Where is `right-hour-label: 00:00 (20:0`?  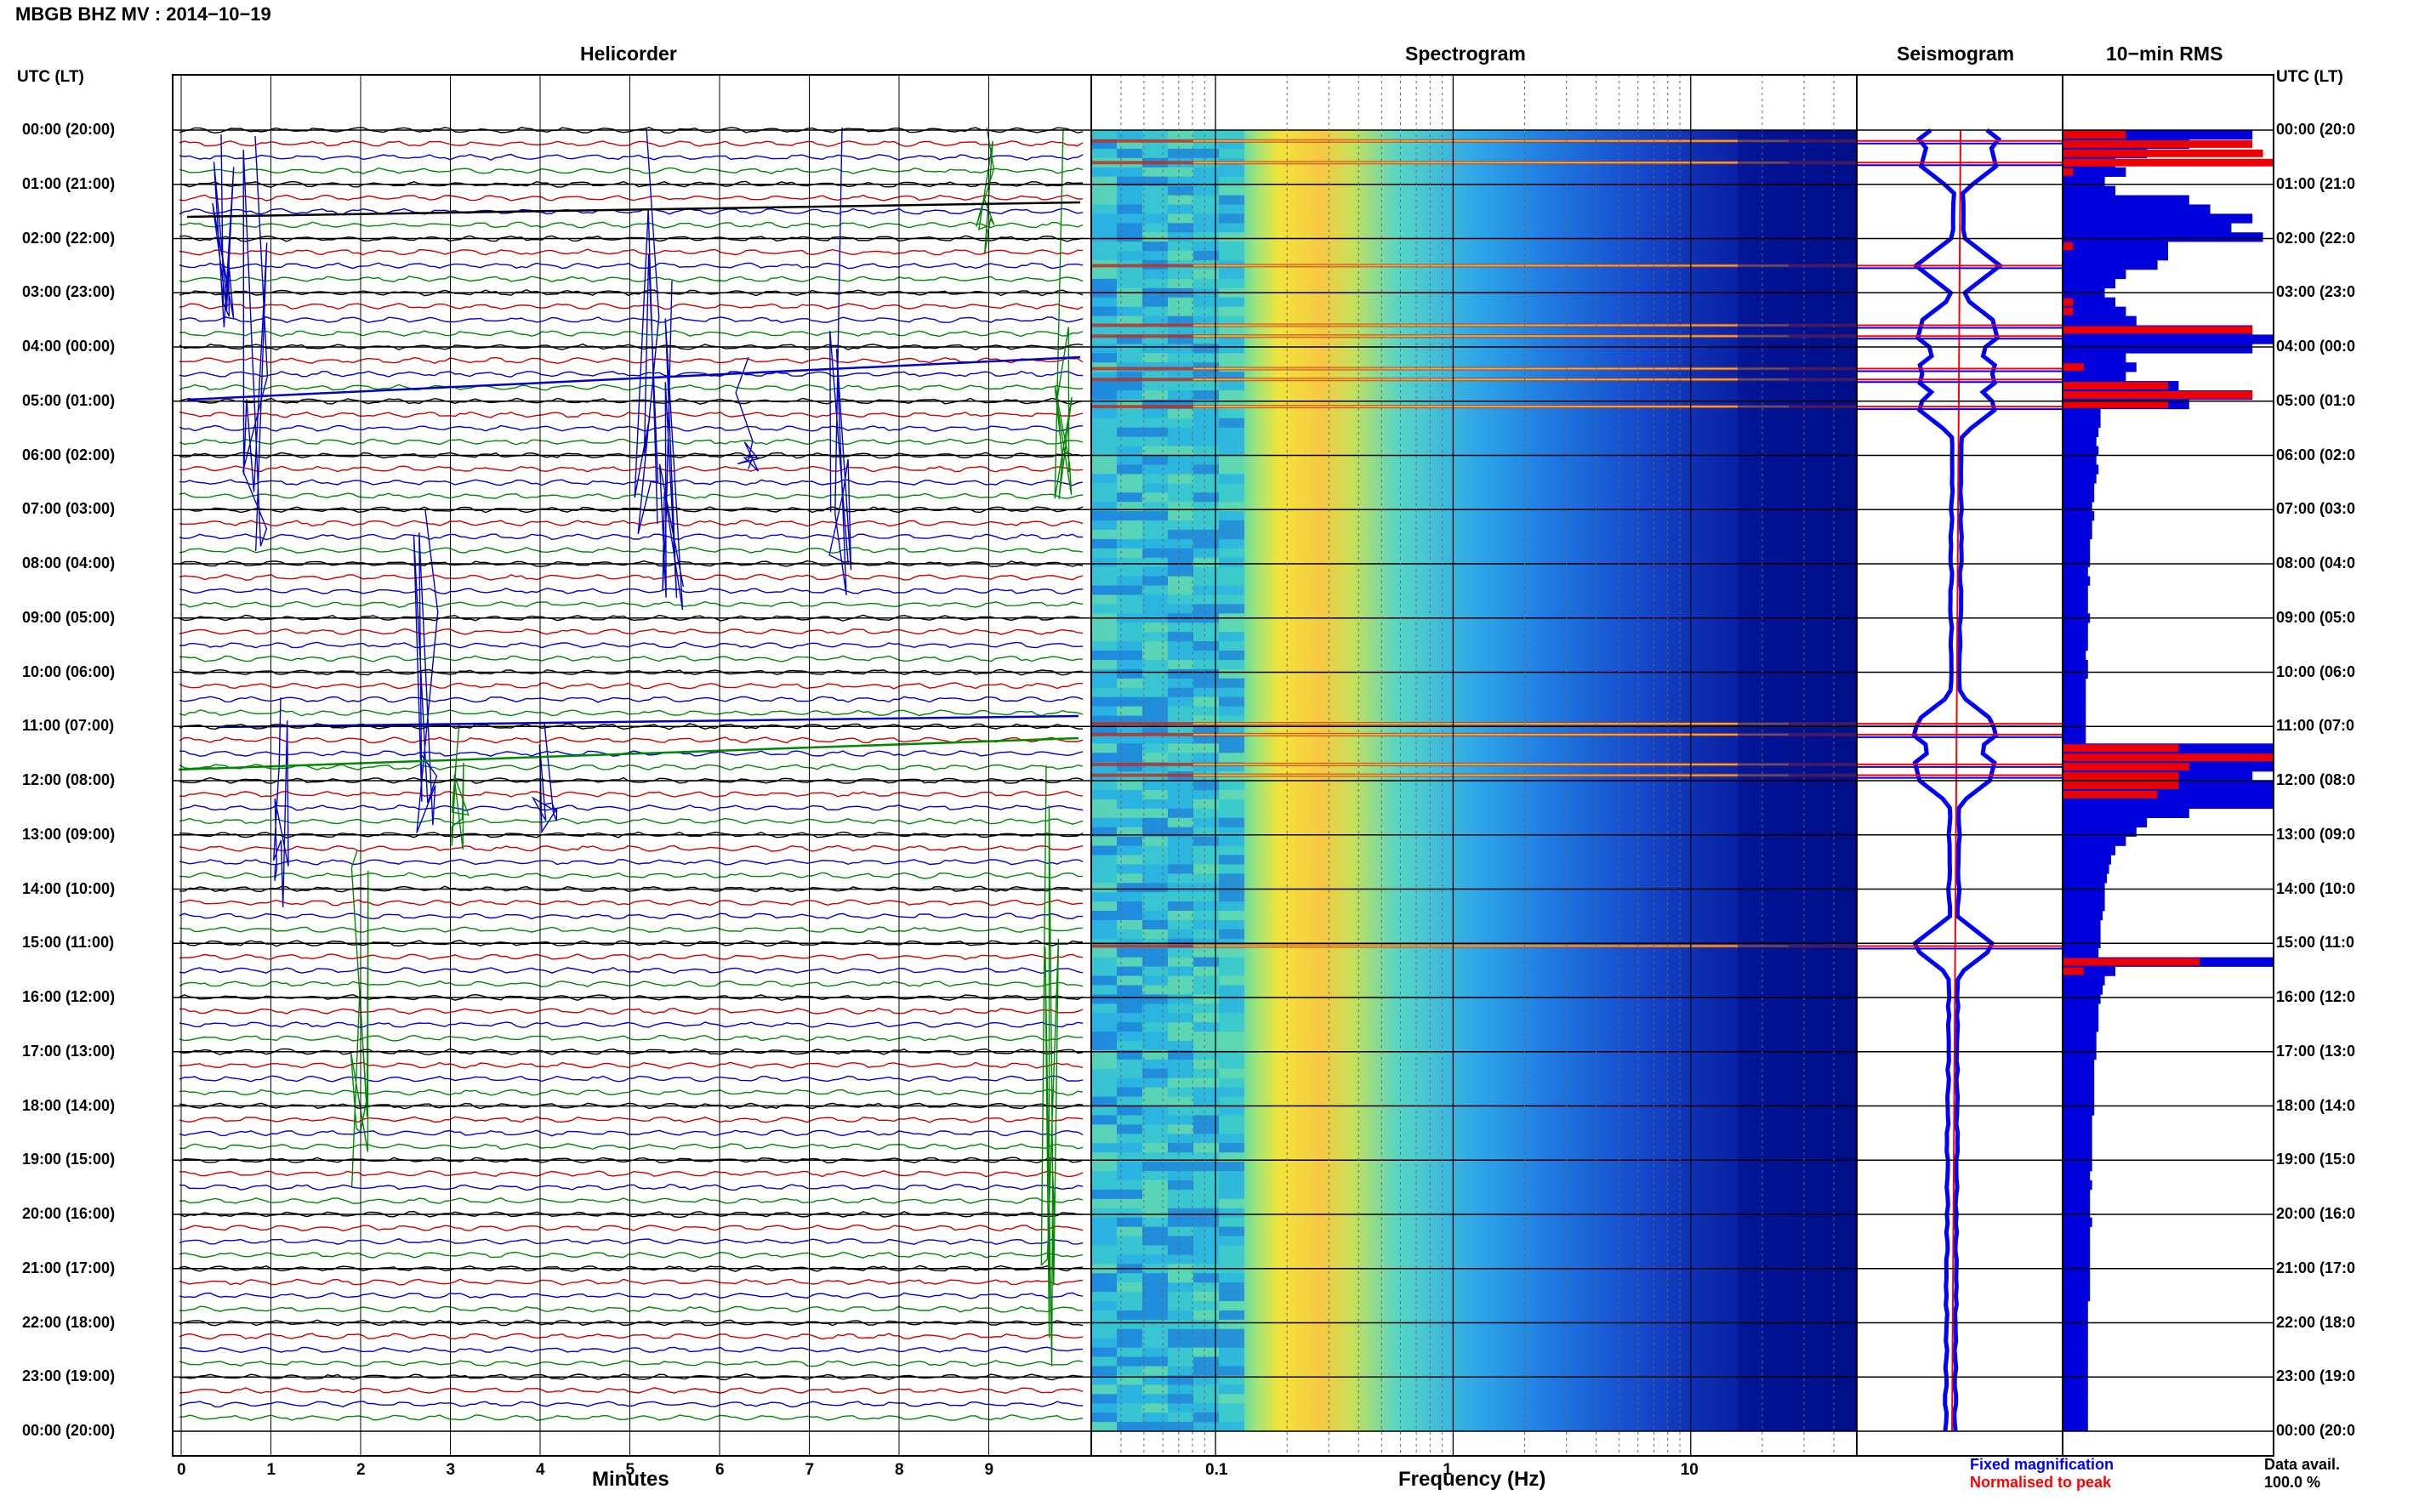 right-hour-label: 00:00 (20:0 is located at coordinates (2316, 129).